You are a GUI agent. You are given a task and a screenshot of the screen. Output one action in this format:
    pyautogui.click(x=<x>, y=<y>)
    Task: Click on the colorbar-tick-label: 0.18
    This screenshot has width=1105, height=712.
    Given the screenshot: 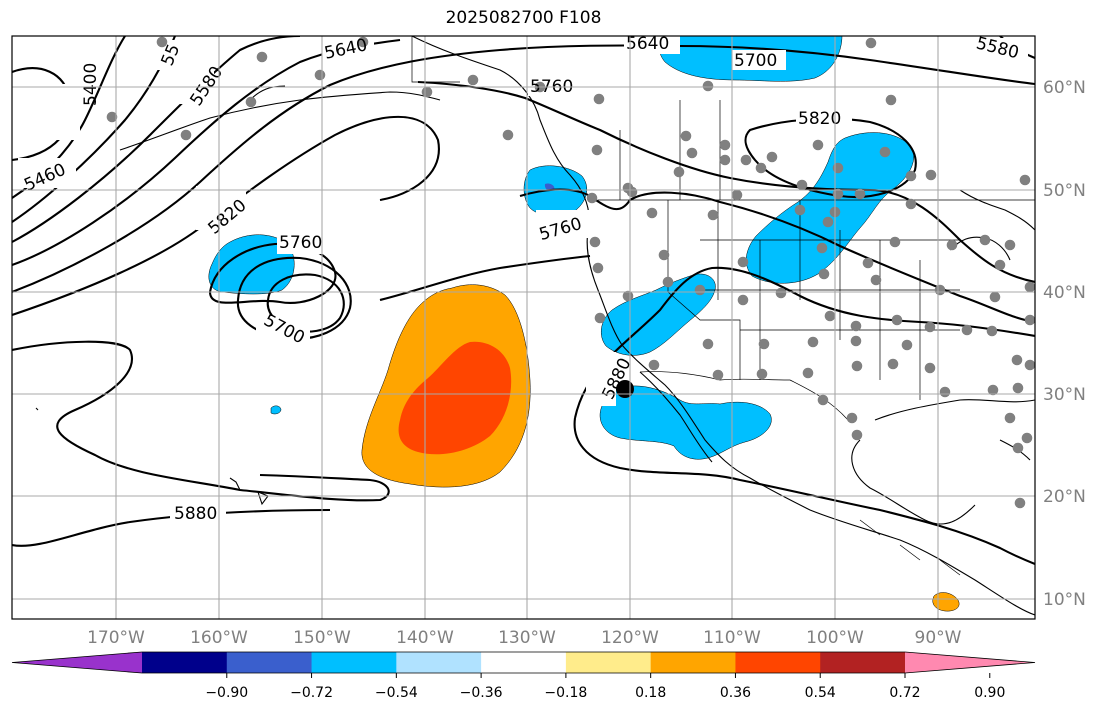 What is the action you would take?
    pyautogui.click(x=650, y=693)
    